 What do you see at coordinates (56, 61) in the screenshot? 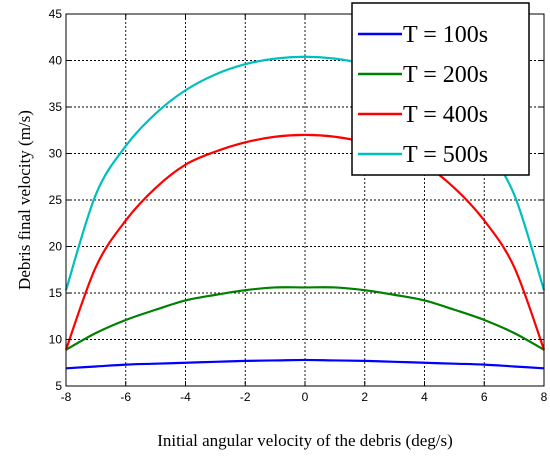
I see `y-tick-label: 40` at bounding box center [56, 61].